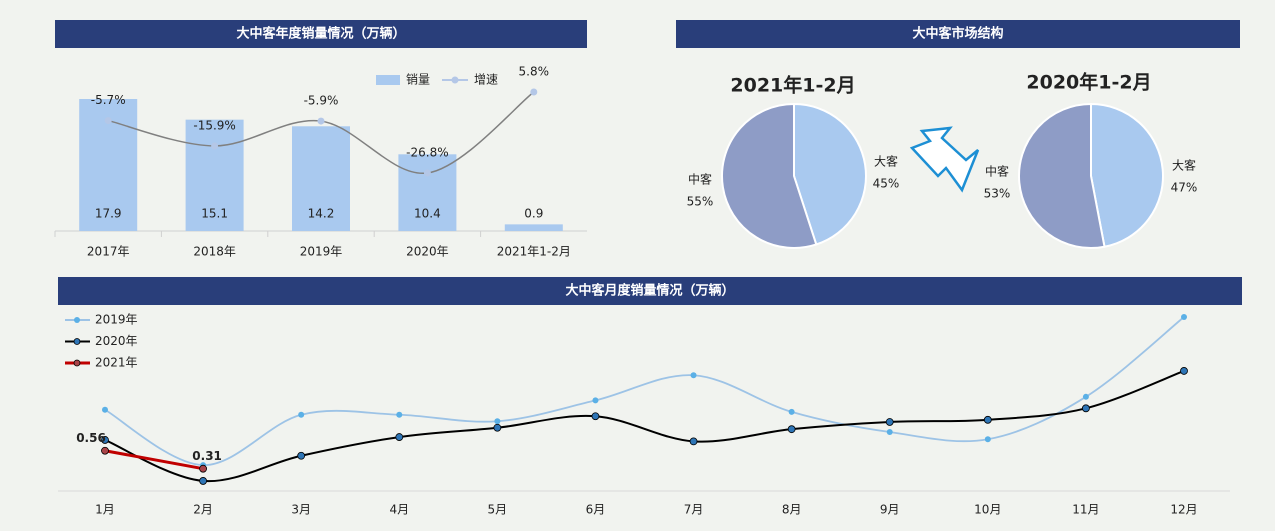 This screenshot has height=531, width=1275. Describe the element at coordinates (116, 341) in the screenshot. I see `legend-label: 2020年` at that location.